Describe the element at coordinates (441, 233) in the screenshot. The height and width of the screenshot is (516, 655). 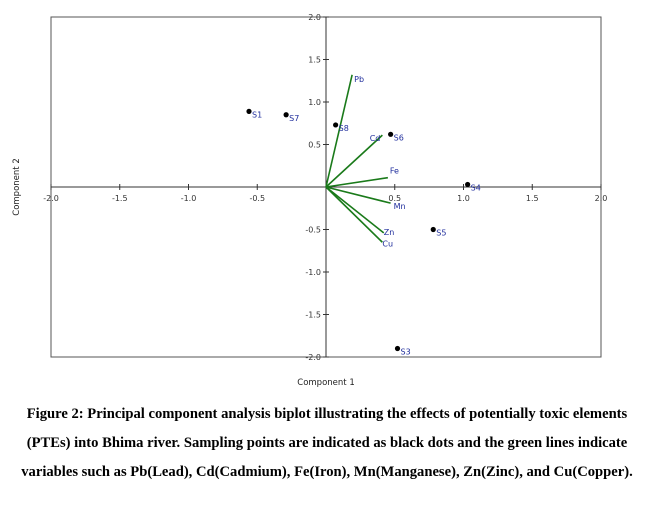
I see `sample-label-s5: S5` at that location.